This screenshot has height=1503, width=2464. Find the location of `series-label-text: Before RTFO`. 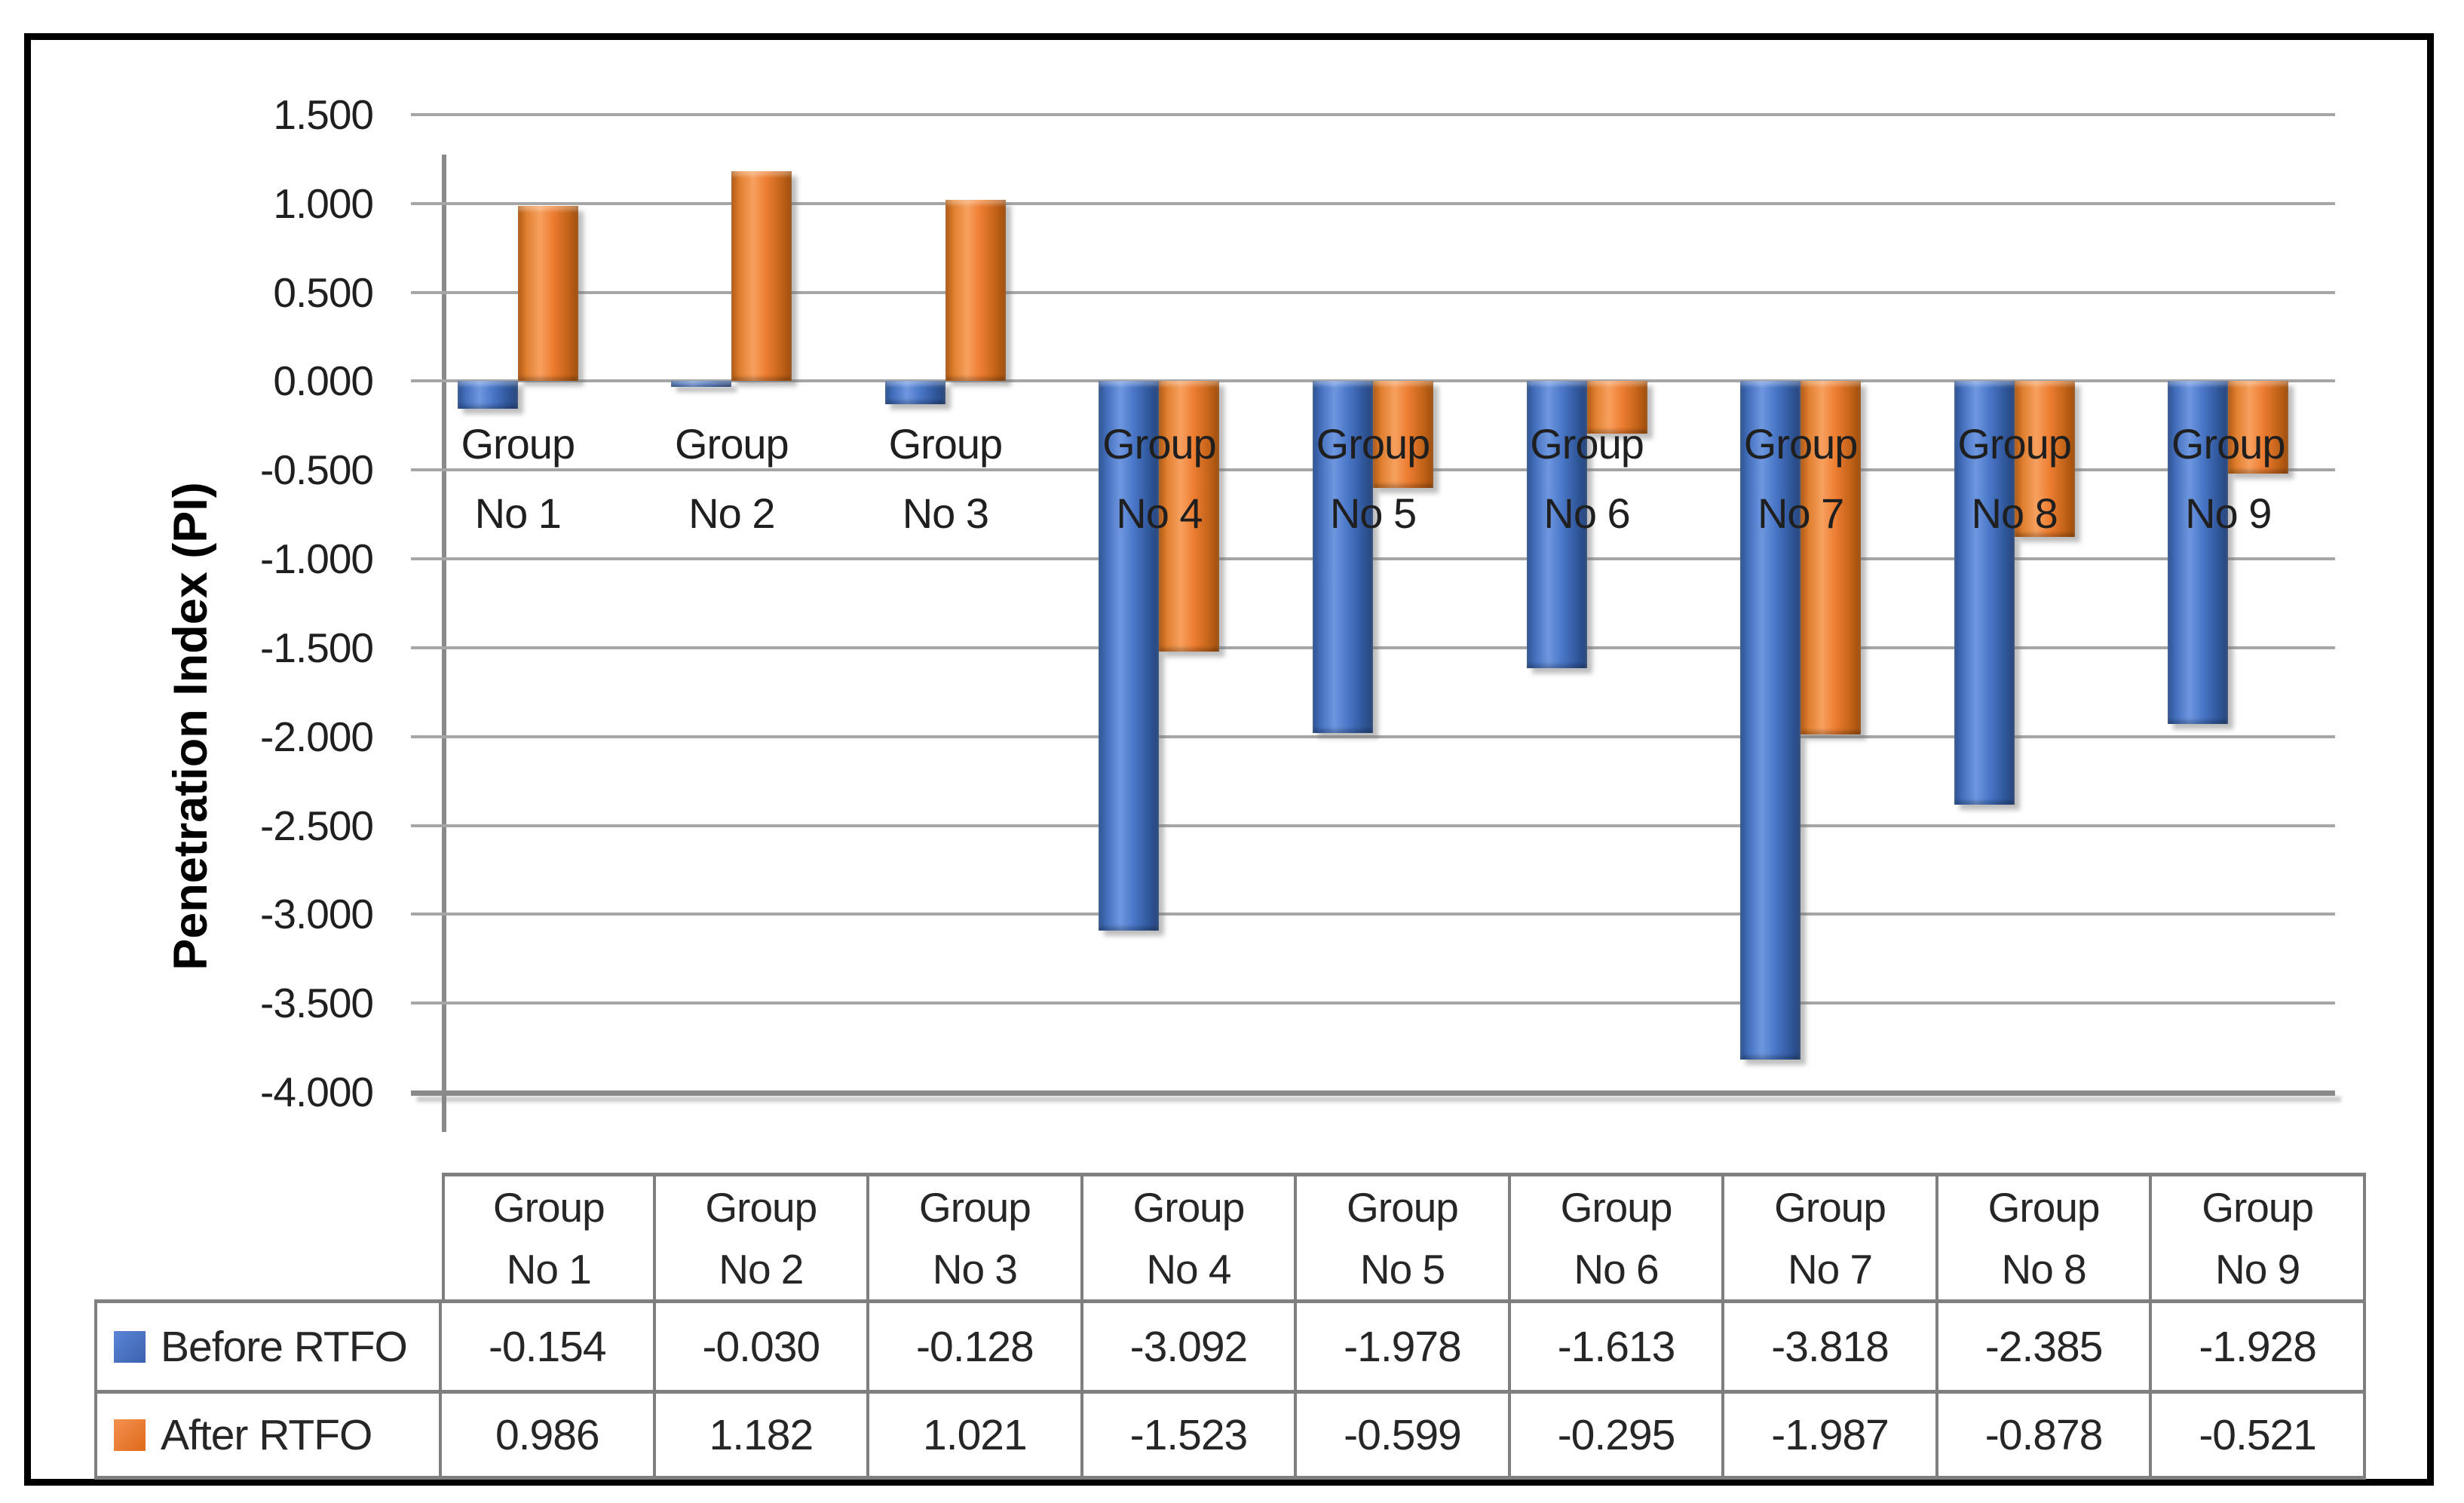

series-label-text: Before RTFO is located at coordinates (284, 1346).